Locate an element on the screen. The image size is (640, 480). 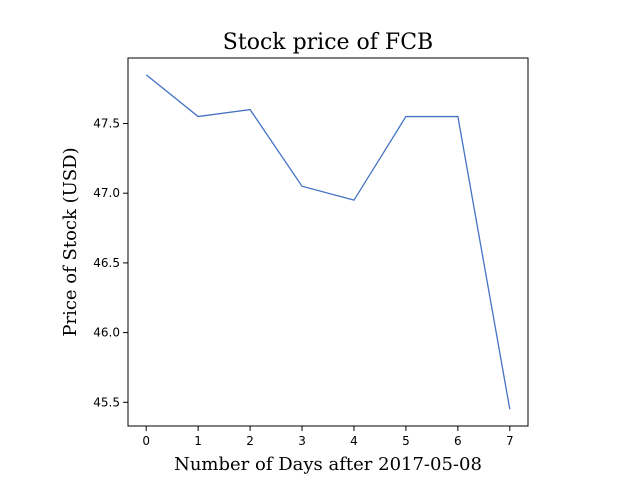
y-tick-label: 47.0 is located at coordinates (106, 193).